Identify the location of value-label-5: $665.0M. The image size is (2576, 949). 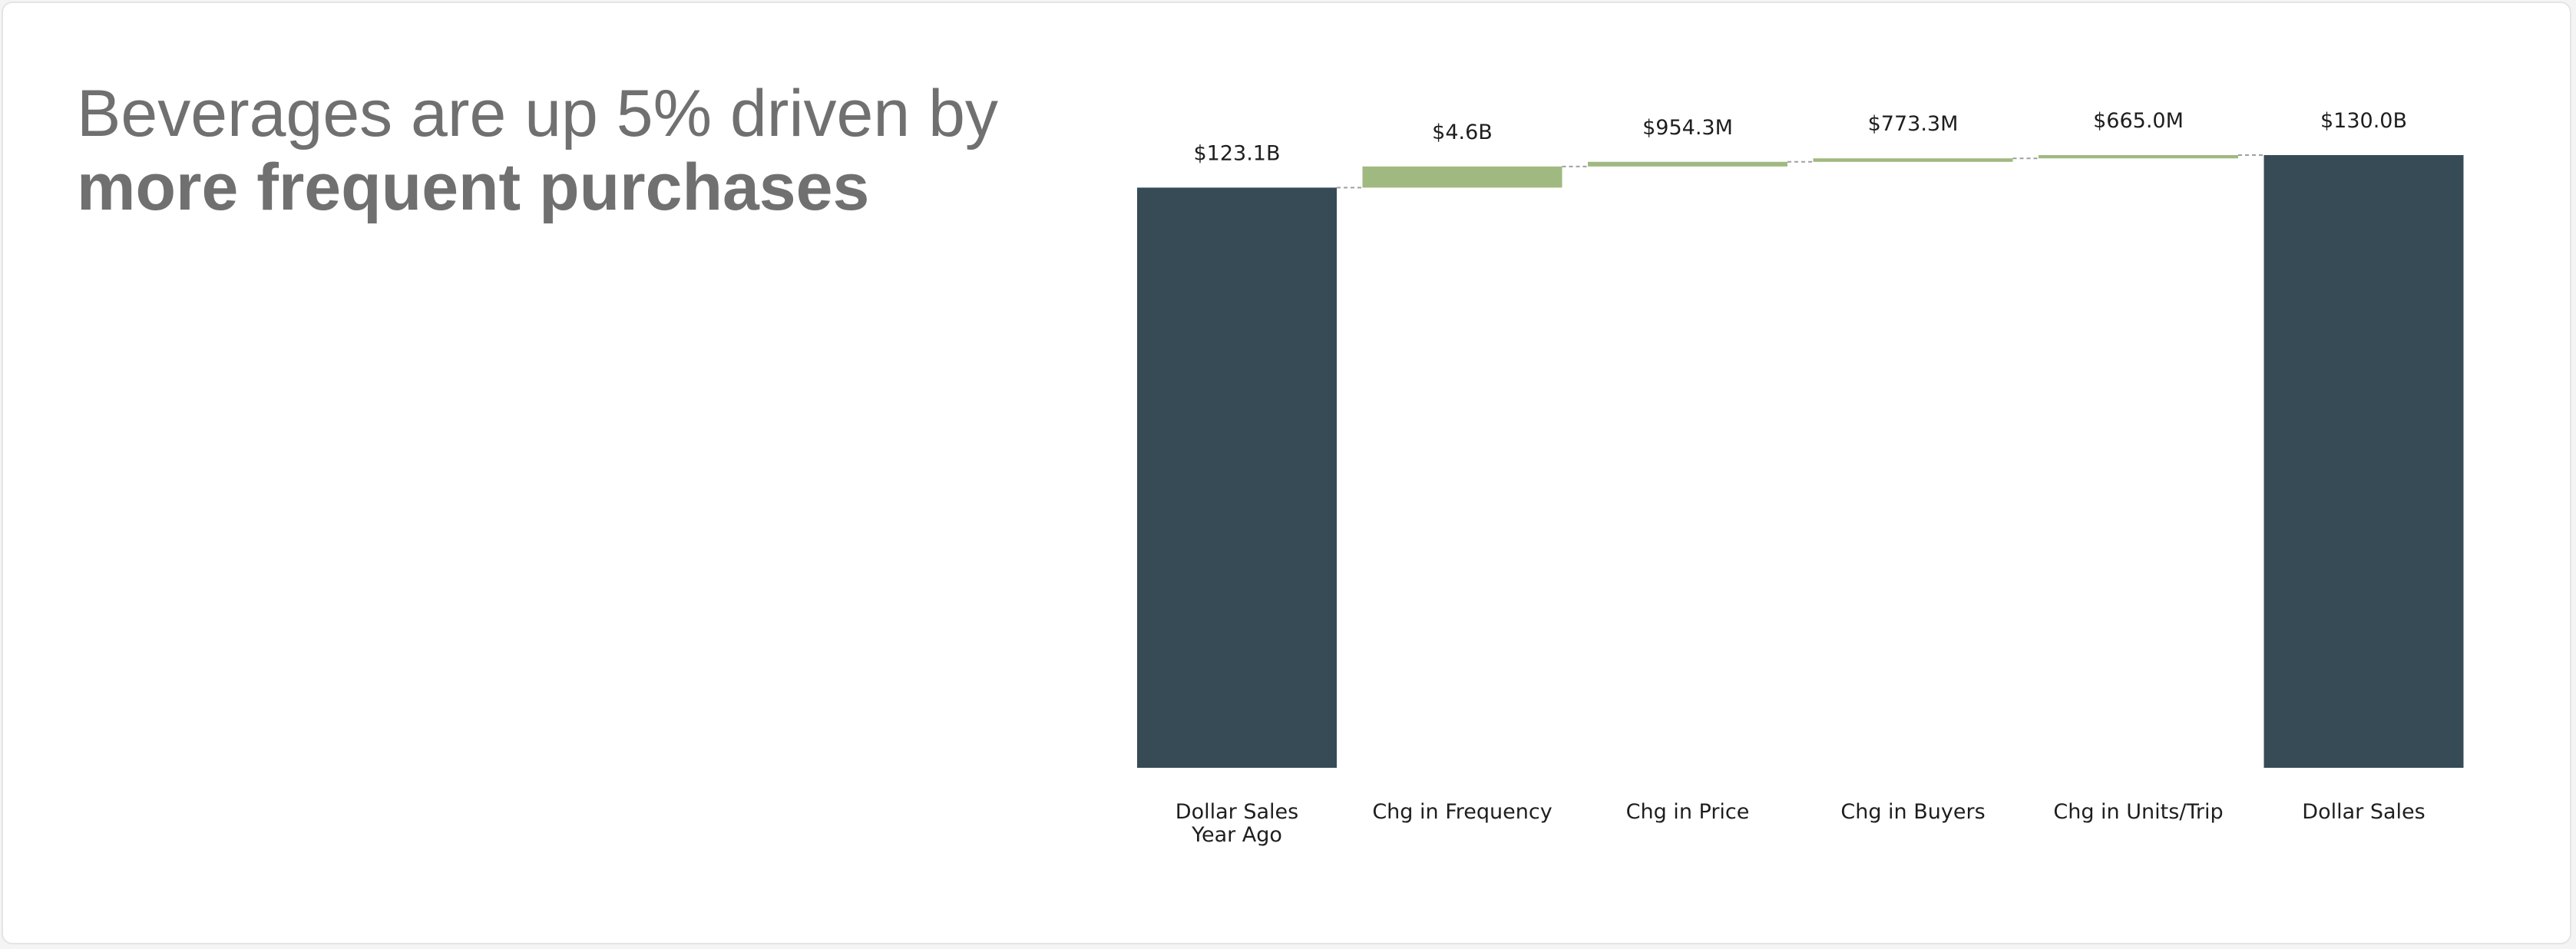
(2138, 121).